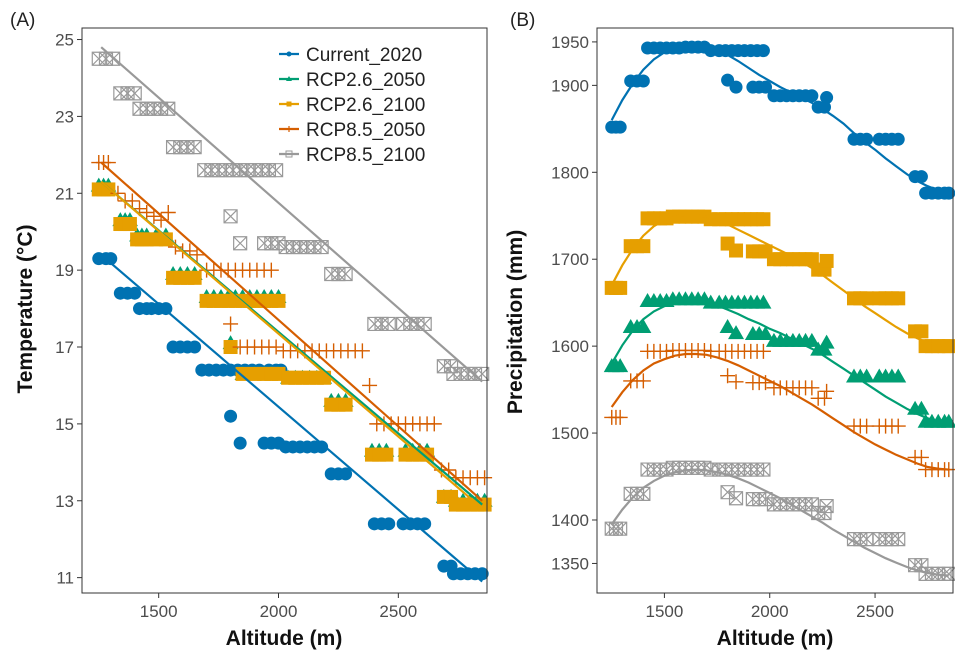 Image resolution: width=955 pixels, height=656 pixels. Describe the element at coordinates (570, 85) in the screenshot. I see `y-tick-label: 1900` at that location.